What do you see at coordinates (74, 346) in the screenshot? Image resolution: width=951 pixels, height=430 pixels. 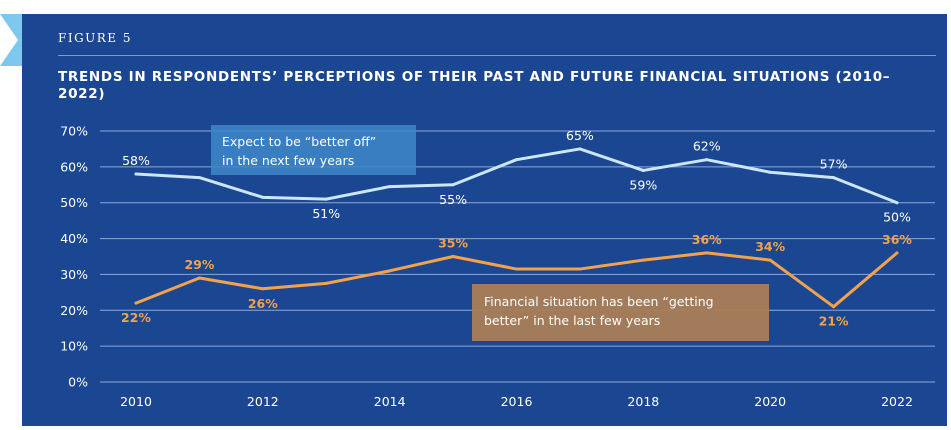 I see `y-tick-label: 10%` at bounding box center [74, 346].